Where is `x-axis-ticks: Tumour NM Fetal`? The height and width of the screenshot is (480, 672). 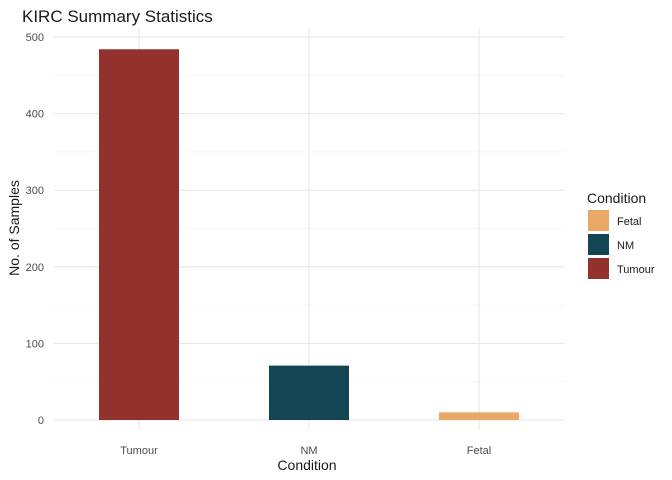 x-axis-ticks: Tumour NM Fetal is located at coordinates (305, 451).